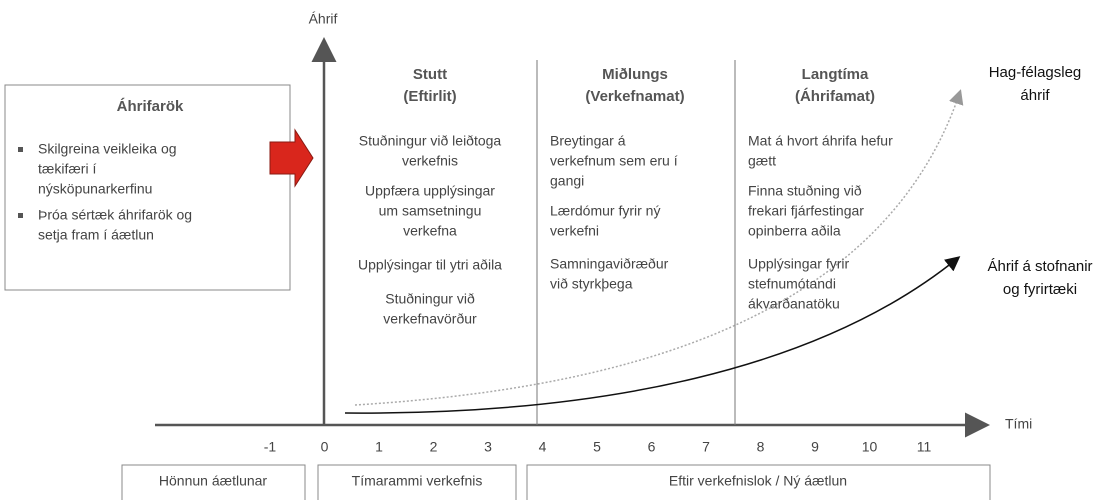 Image resolution: width=1109 pixels, height=500 pixels. I want to click on column-header: (Verkefnamat), so click(634, 96).